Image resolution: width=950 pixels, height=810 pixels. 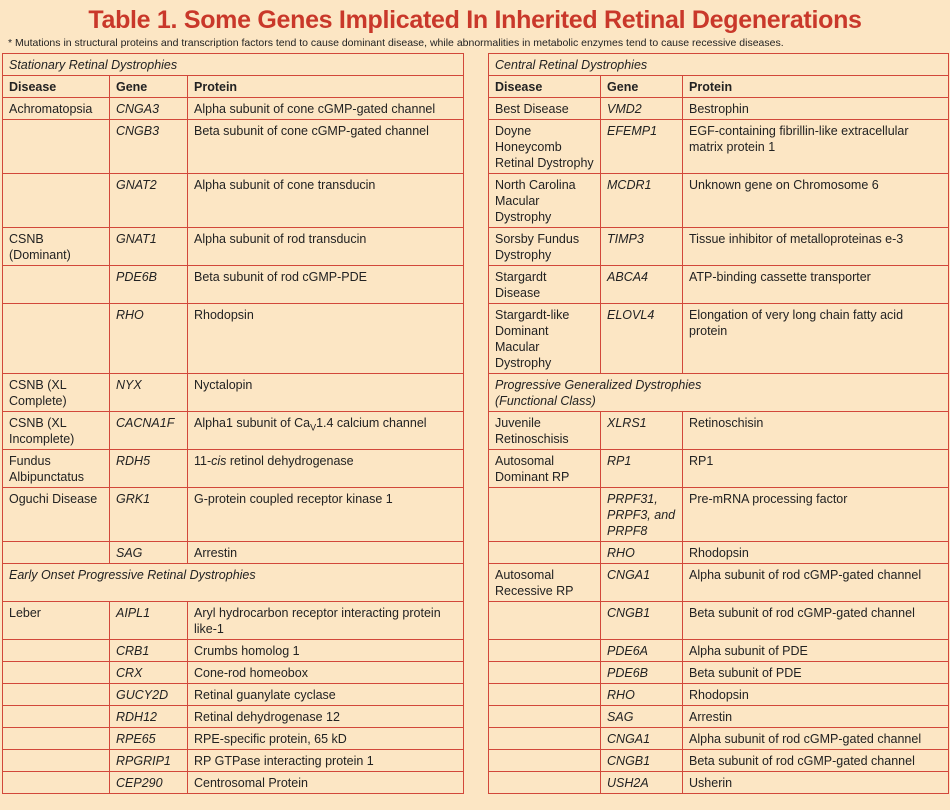 What do you see at coordinates (148, 672) in the screenshot?
I see `gene-cell: CRX` at bounding box center [148, 672].